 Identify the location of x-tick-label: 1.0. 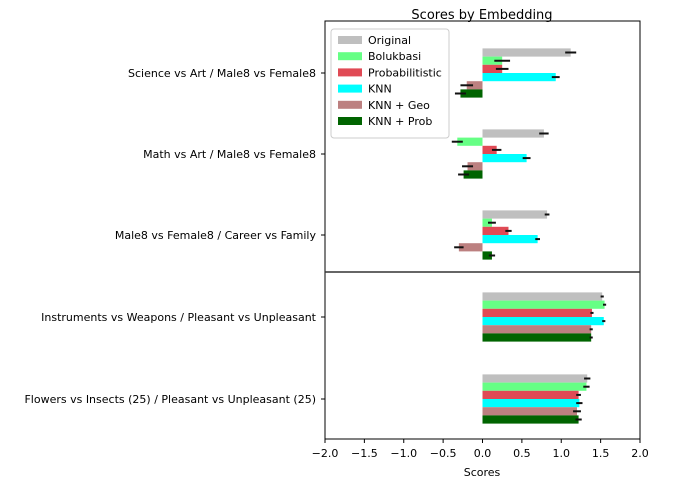
(562, 453).